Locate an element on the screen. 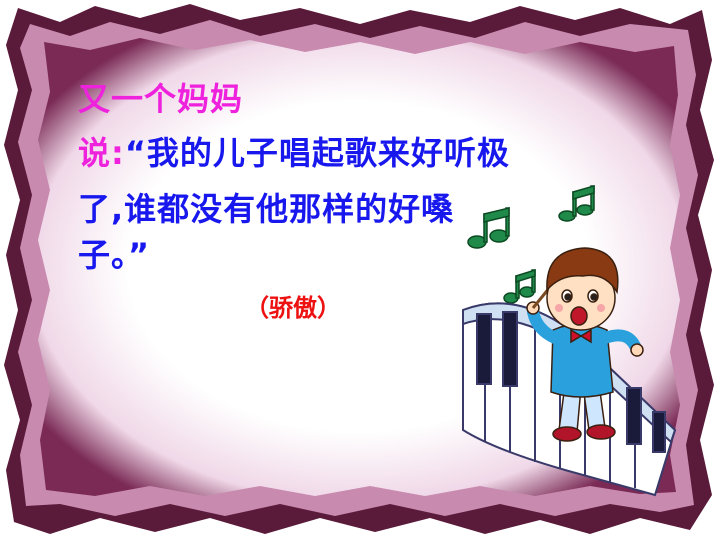 This screenshot has height=540, width=720. heading-line: 又一个妈妈 is located at coordinates (160, 97).